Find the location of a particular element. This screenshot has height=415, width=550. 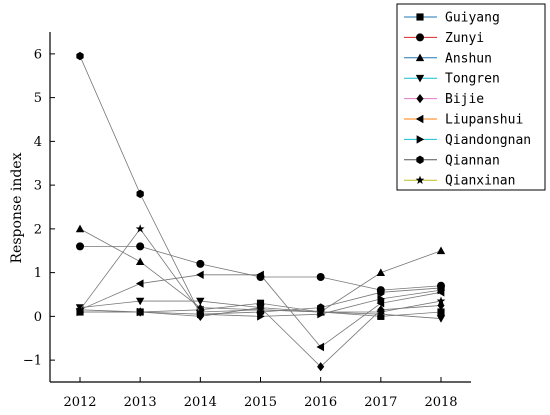

legend-item-liupanshui: Liupanshui is located at coordinates (463, 120).